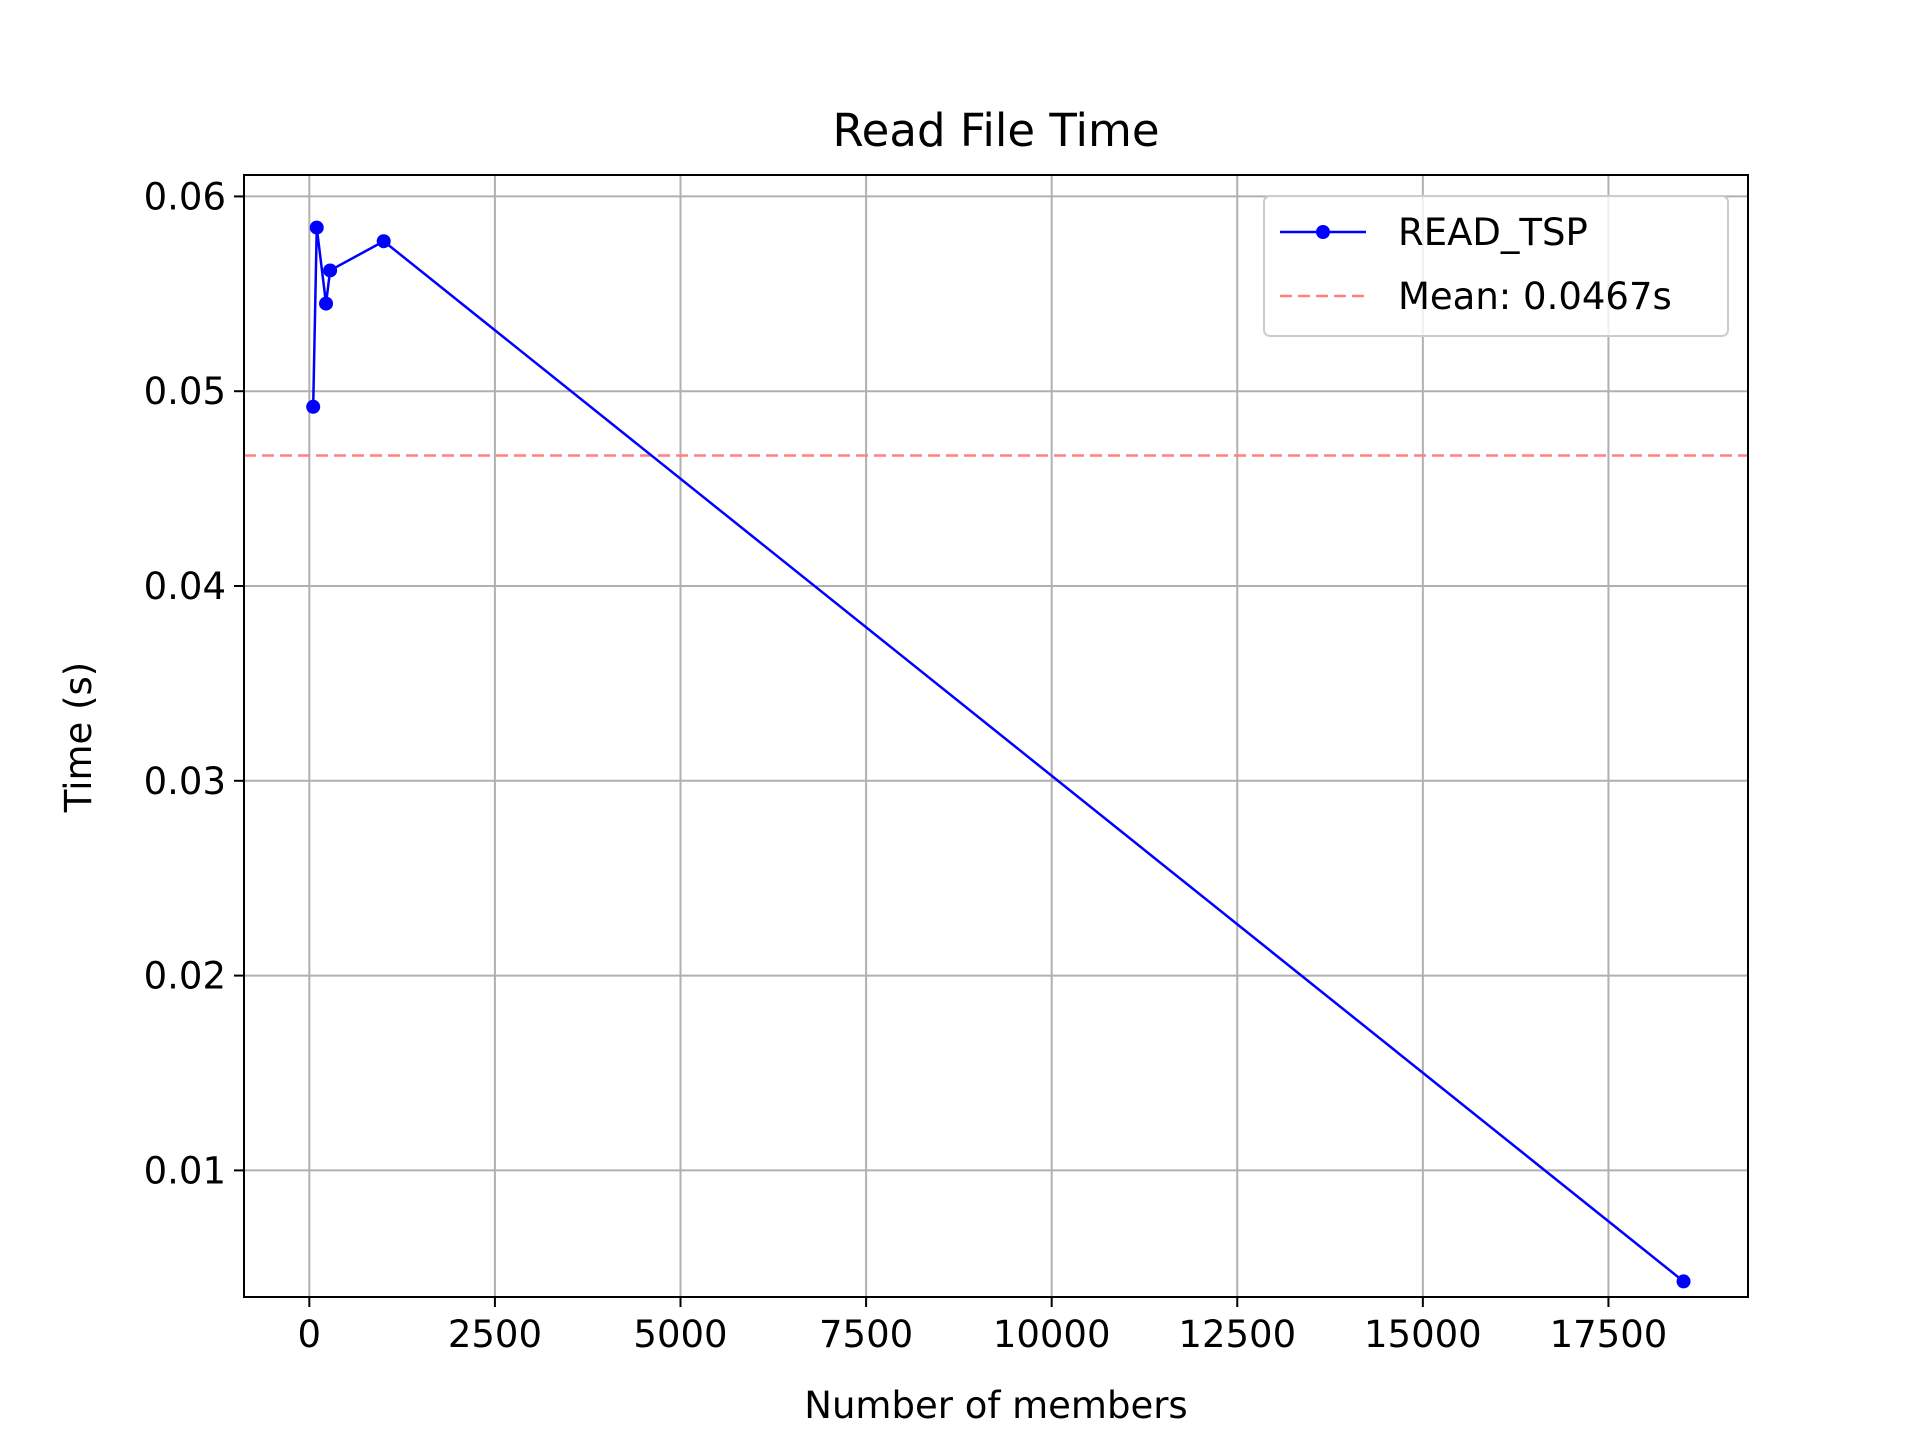 The width and height of the screenshot is (1920, 1440). What do you see at coordinates (1535, 296) in the screenshot?
I see `legend-reference-label: Mean: 0.0467s` at bounding box center [1535, 296].